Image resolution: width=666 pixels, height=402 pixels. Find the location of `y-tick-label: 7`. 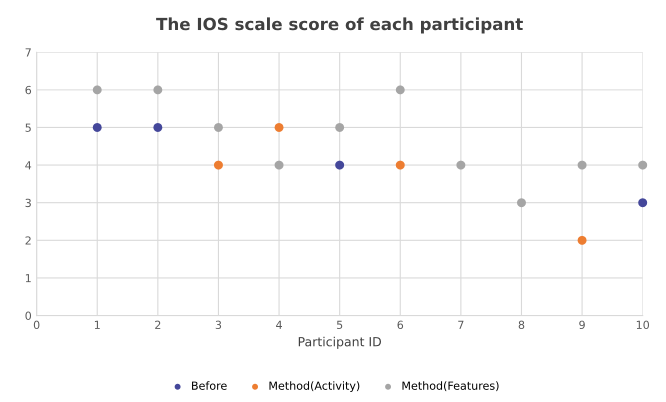

y-tick-label: 7 is located at coordinates (28, 52).